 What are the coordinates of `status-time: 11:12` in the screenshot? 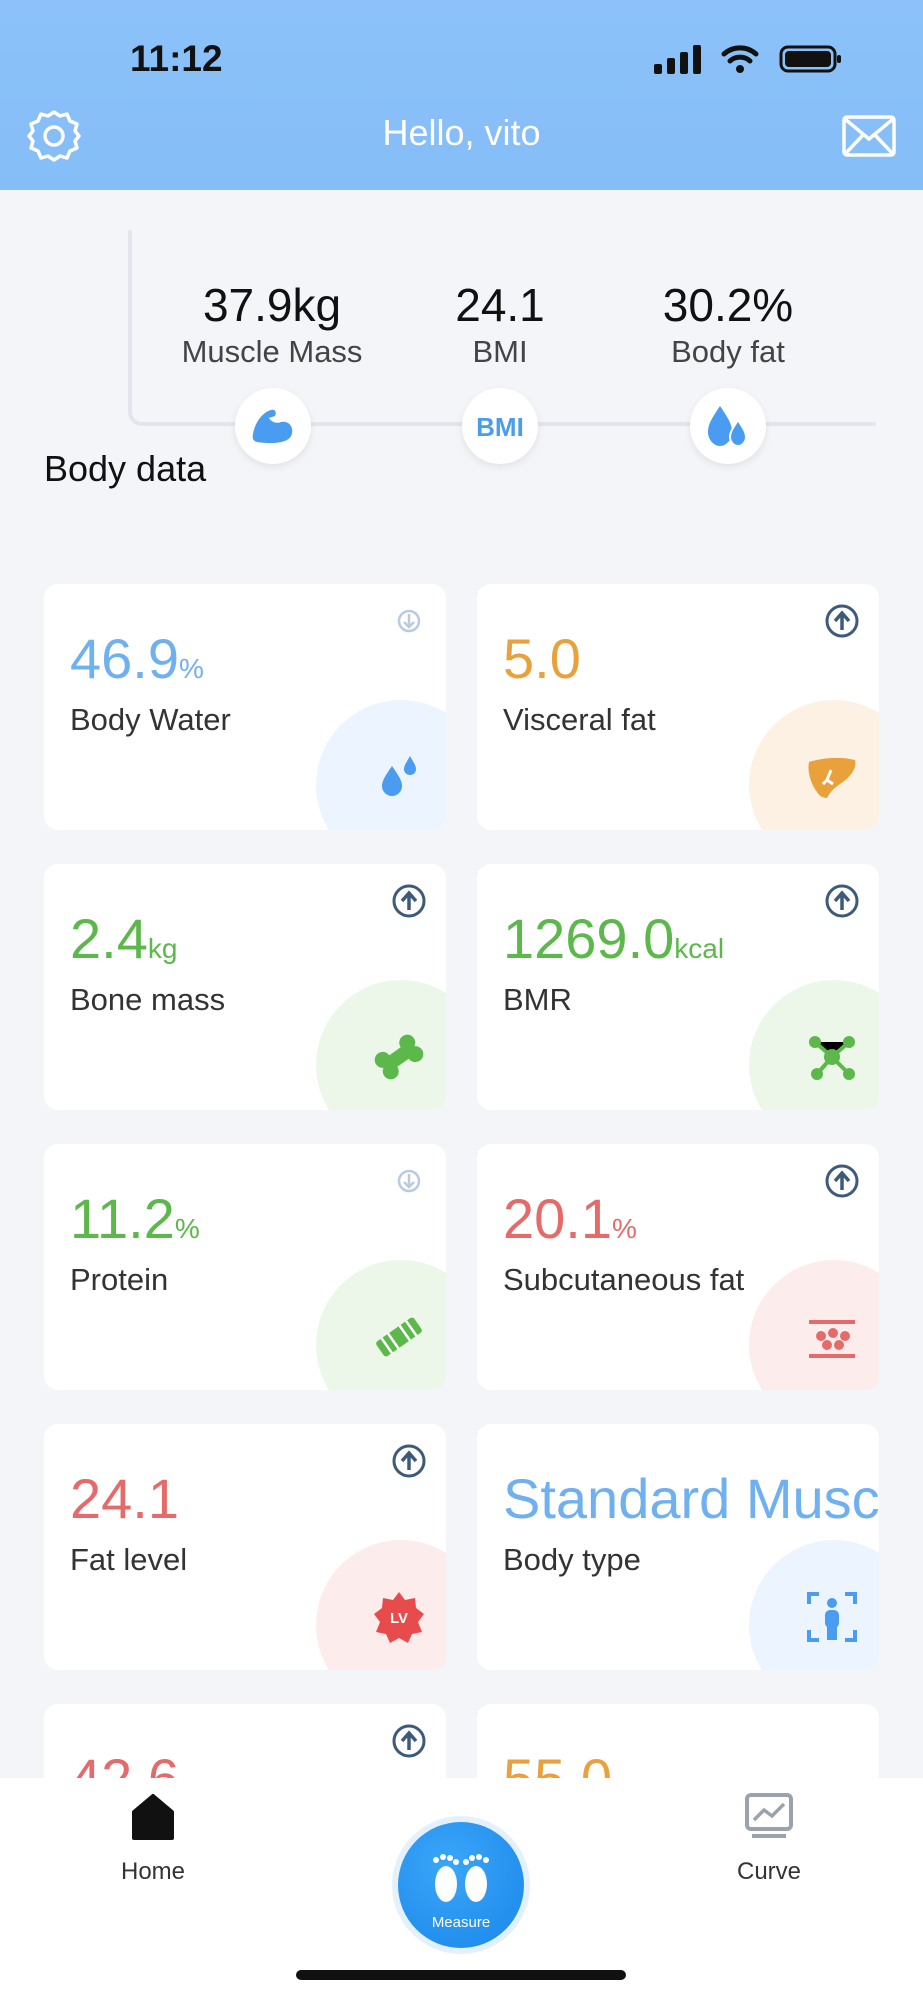 It's located at (176, 58).